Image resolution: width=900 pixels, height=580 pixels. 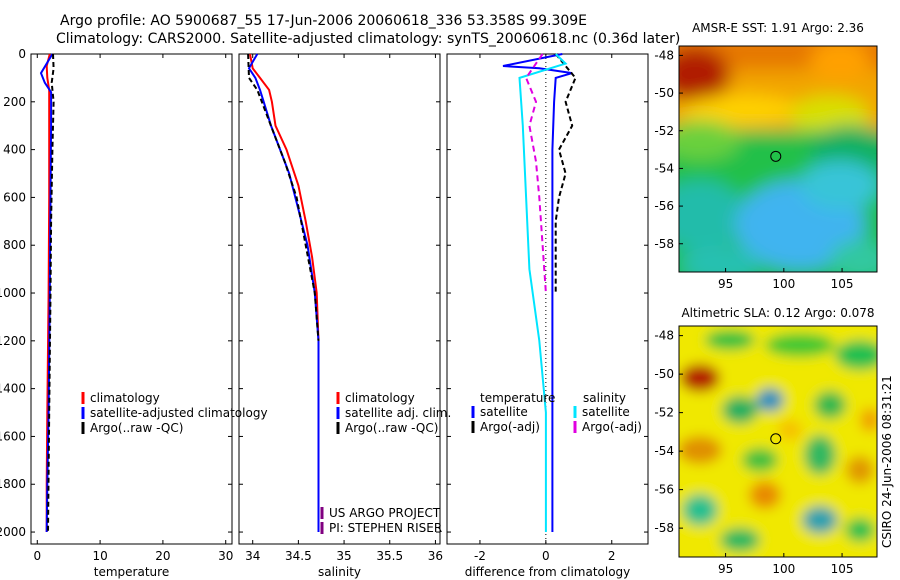 What do you see at coordinates (664, 490) in the screenshot?
I see `sla_map-ytick-label: -56` at bounding box center [664, 490].